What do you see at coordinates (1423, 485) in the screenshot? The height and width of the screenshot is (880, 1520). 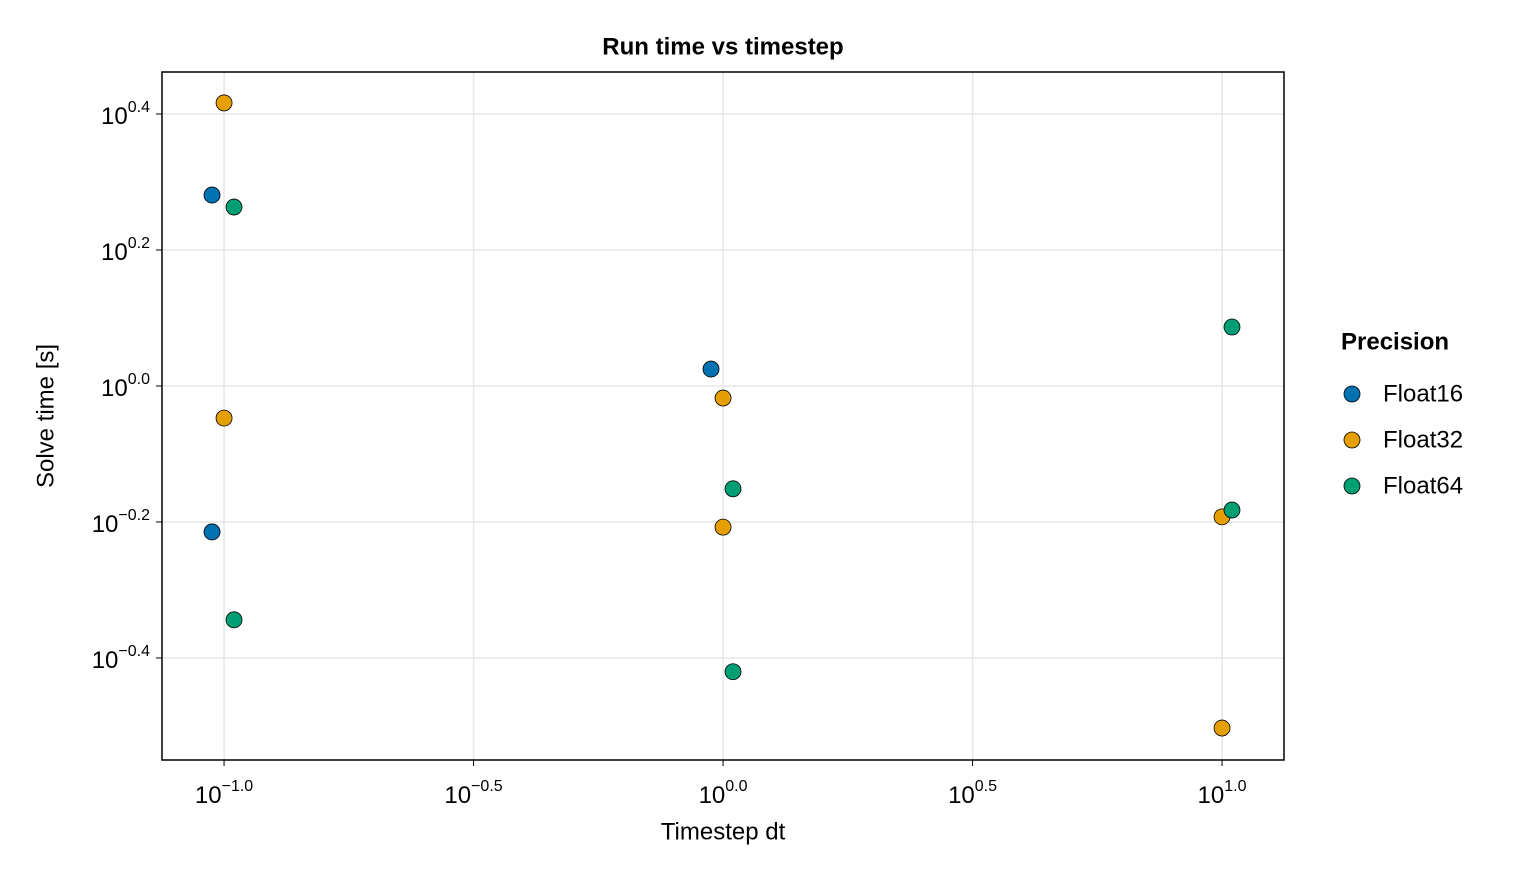 I see `legend-label: Float64` at bounding box center [1423, 485].